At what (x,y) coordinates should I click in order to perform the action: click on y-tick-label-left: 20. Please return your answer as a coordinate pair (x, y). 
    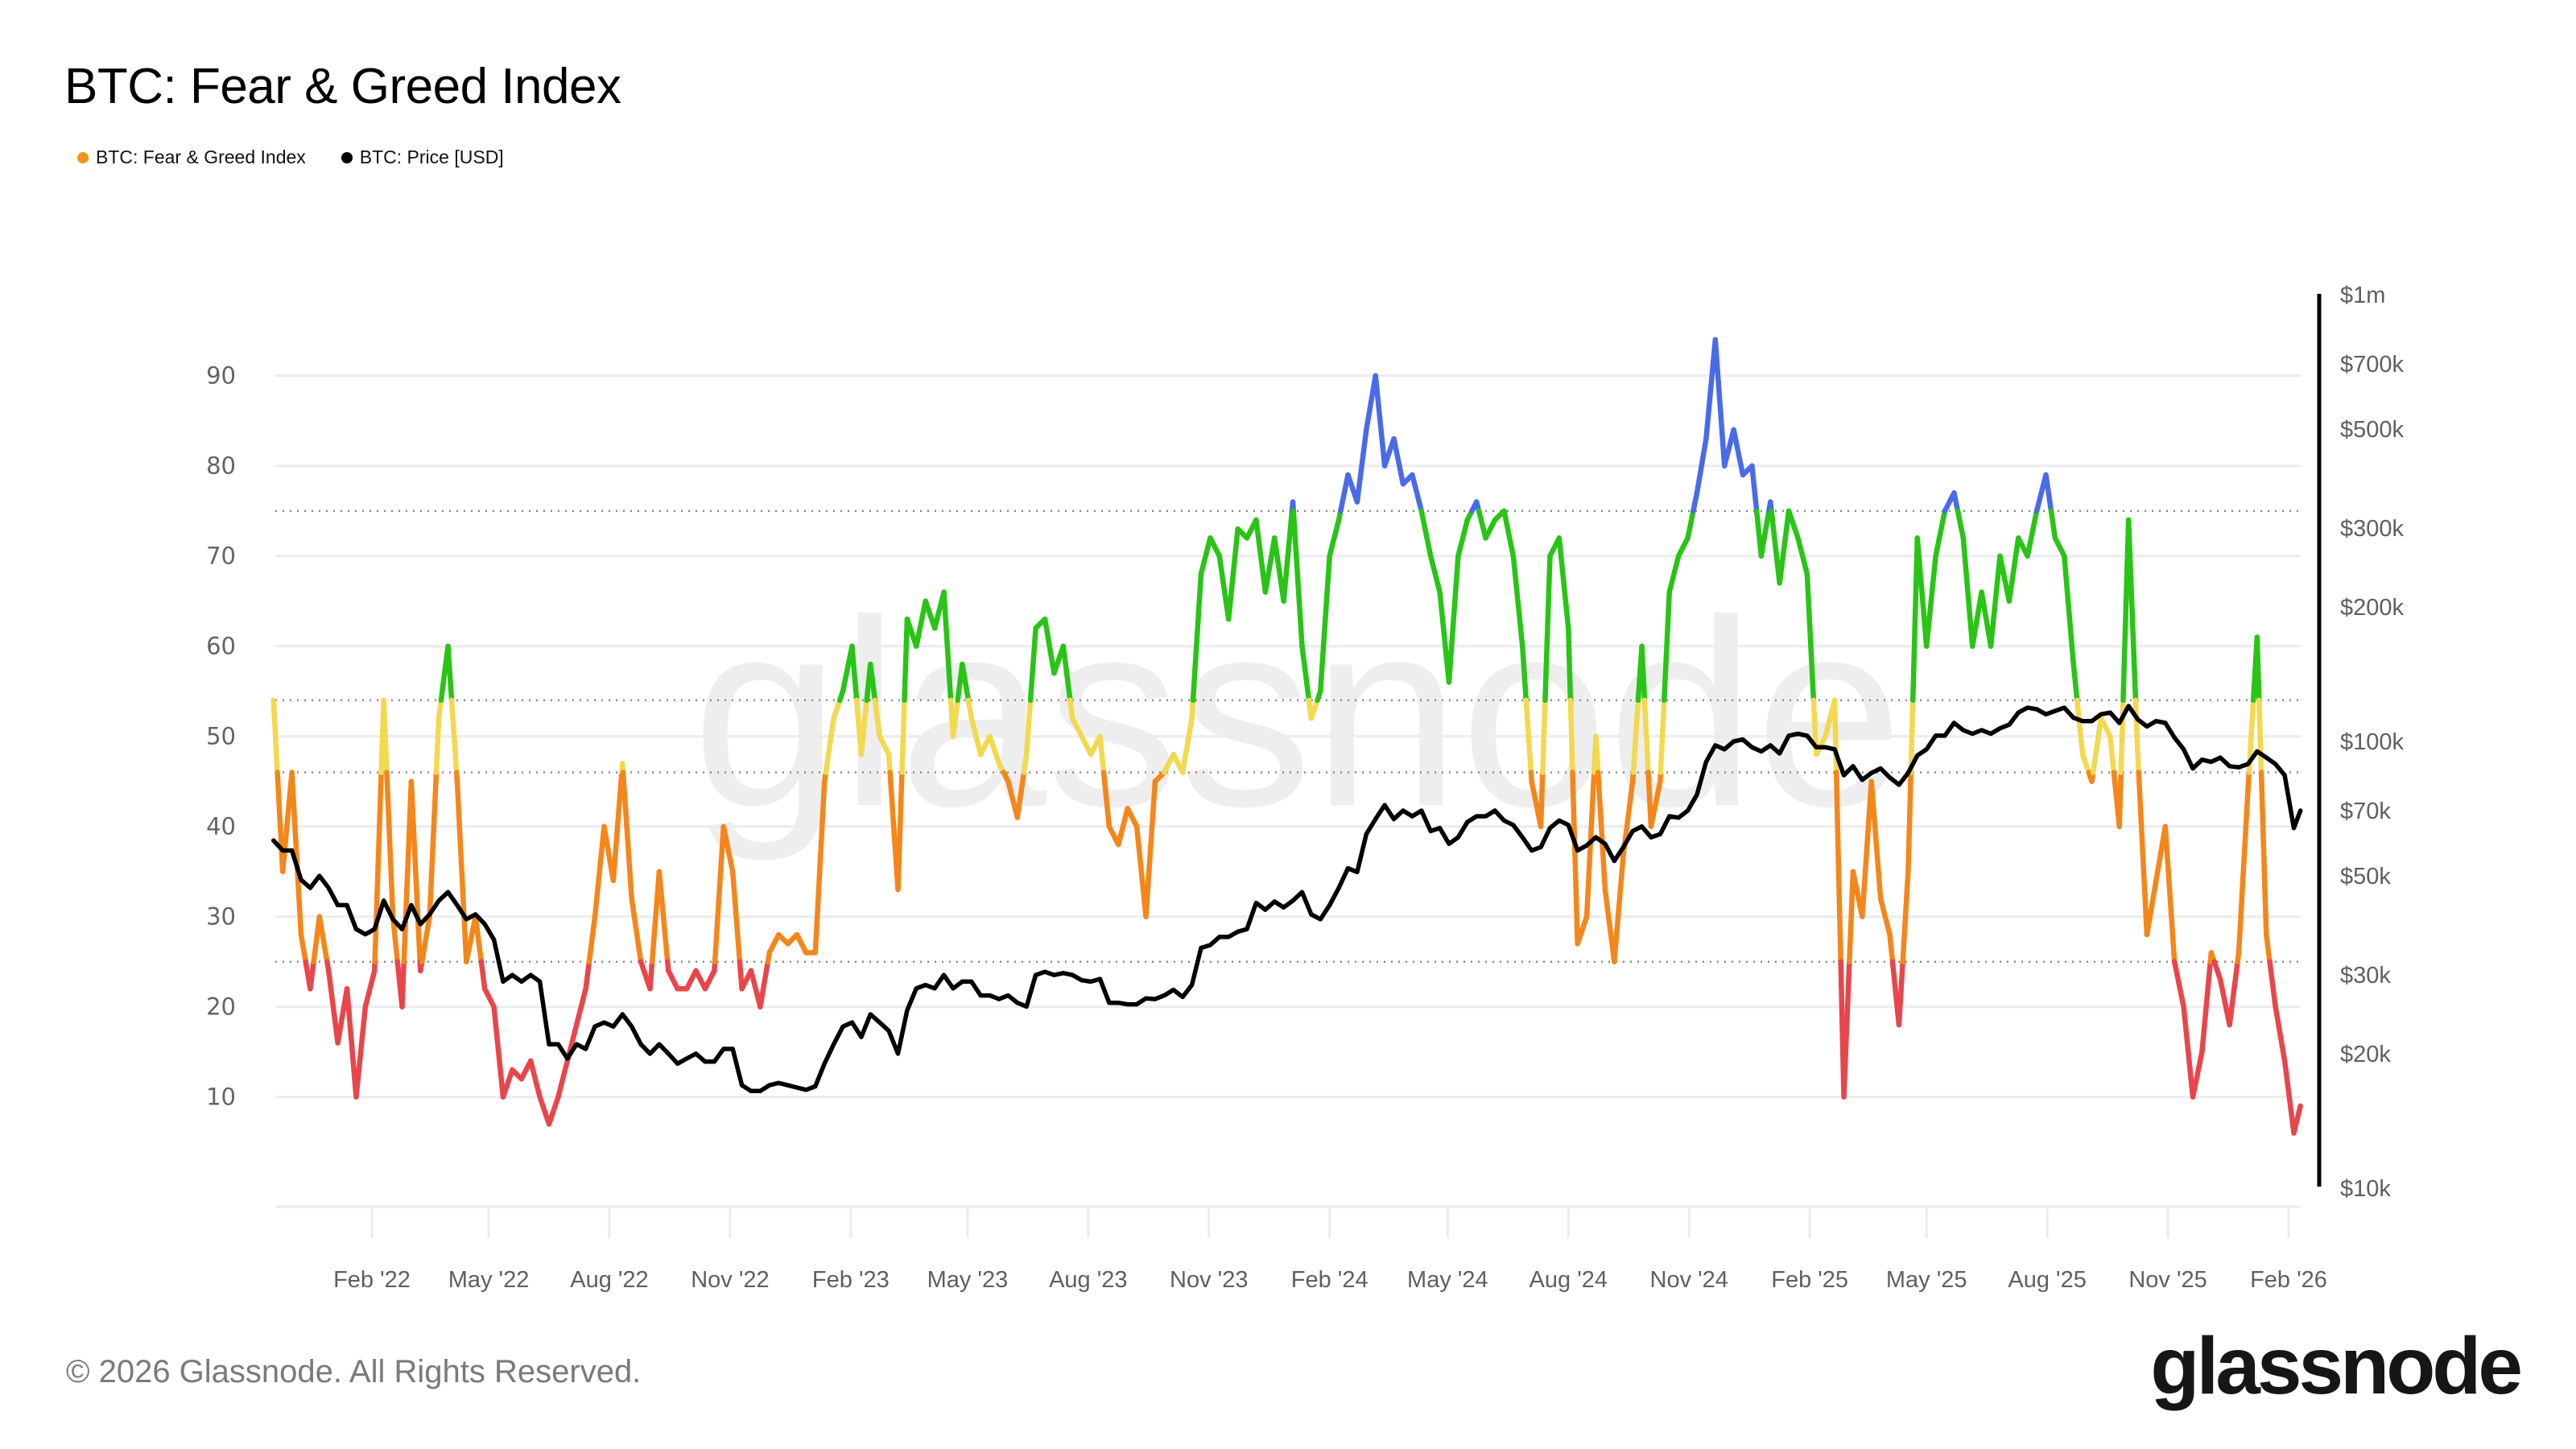
    Looking at the image, I should click on (221, 1007).